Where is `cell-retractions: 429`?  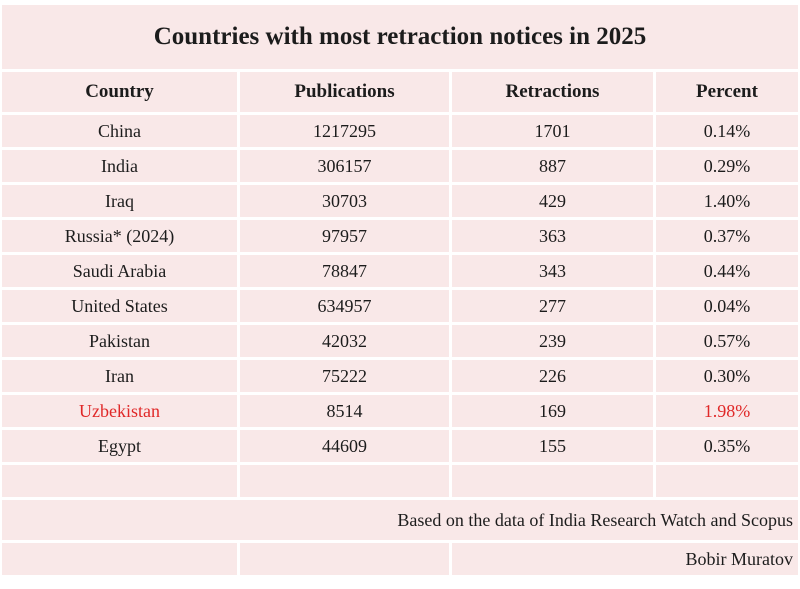 cell-retractions: 429 is located at coordinates (552, 201).